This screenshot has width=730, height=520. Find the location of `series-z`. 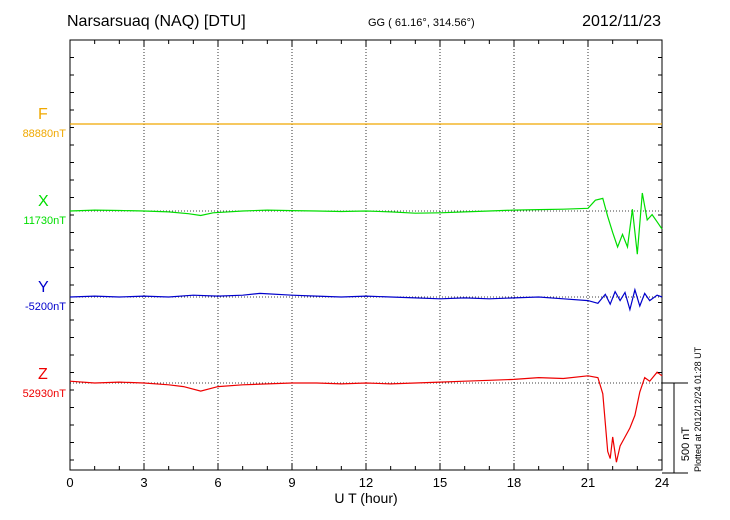

series-z is located at coordinates (366, 417).